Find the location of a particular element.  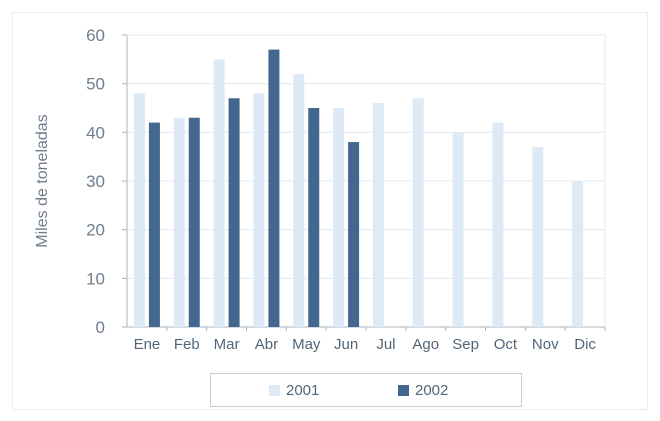

x-tick-label: Sep is located at coordinates (465, 344).